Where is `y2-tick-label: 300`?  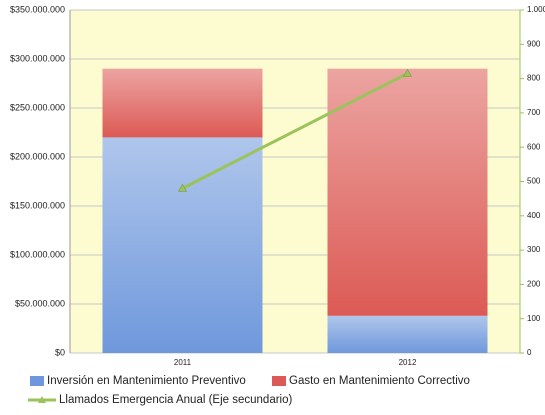
y2-tick-label: 300 is located at coordinates (534, 249).